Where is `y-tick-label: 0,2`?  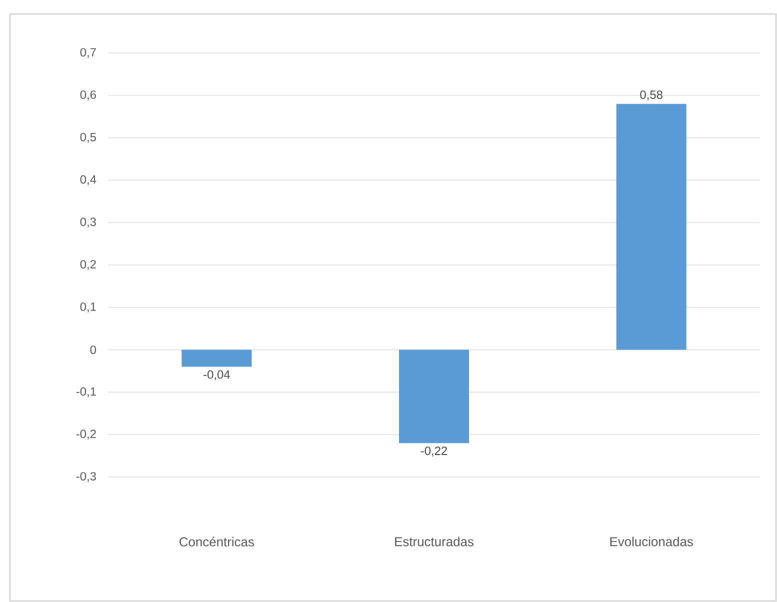 y-tick-label: 0,2 is located at coordinates (88, 265).